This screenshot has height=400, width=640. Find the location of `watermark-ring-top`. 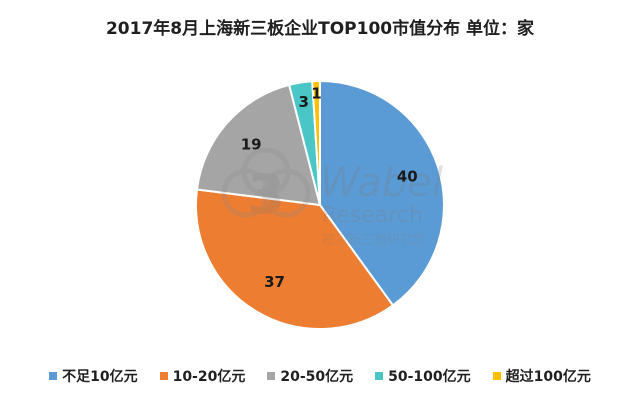

watermark-ring-top is located at coordinates (266, 172).